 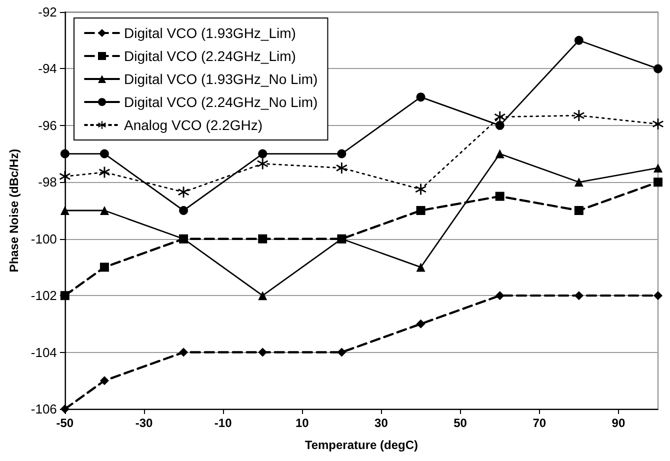 I want to click on legend-label: Digital VCO (1.93GHz_No Lim), so click(x=221, y=79).